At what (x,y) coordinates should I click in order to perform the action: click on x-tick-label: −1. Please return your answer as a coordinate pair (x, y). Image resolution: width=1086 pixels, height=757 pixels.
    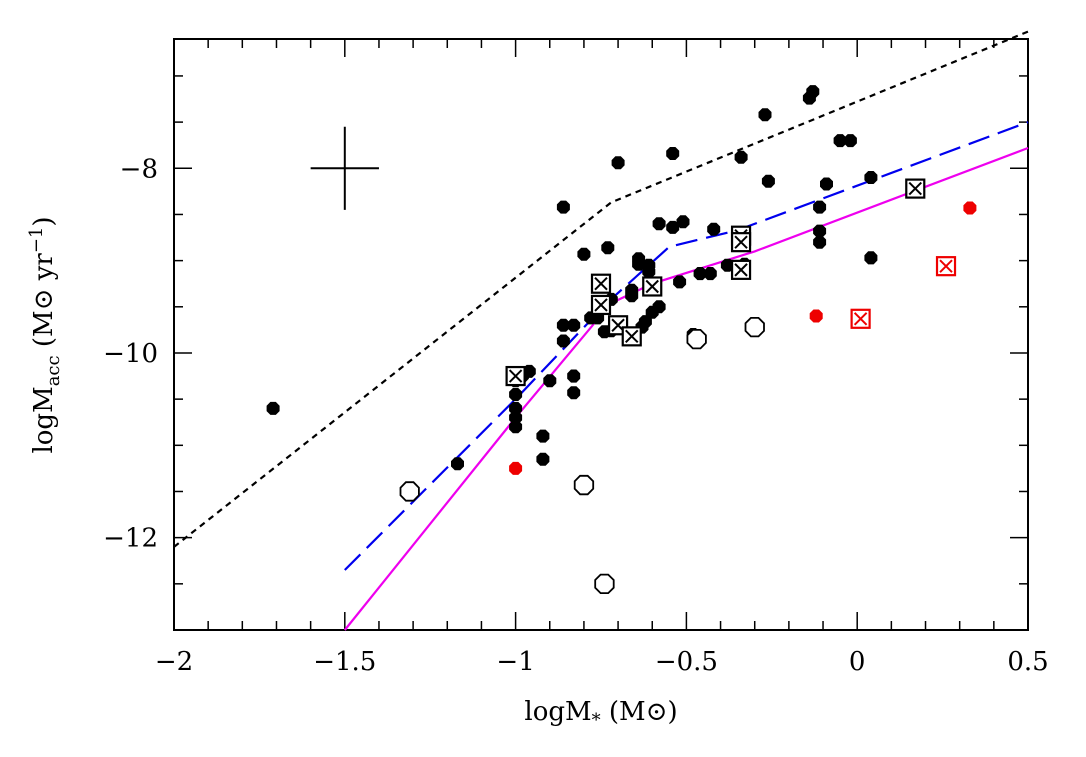
    Looking at the image, I should click on (515, 662).